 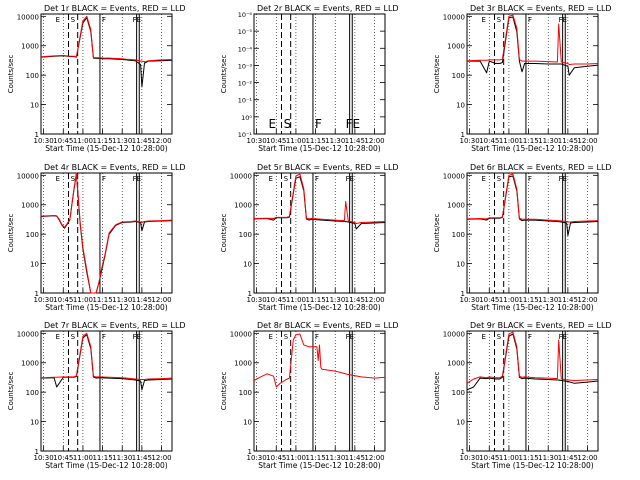 I want to click on panel-title: Det 5r BLACK = Events, RED = LLD, so click(x=328, y=167).